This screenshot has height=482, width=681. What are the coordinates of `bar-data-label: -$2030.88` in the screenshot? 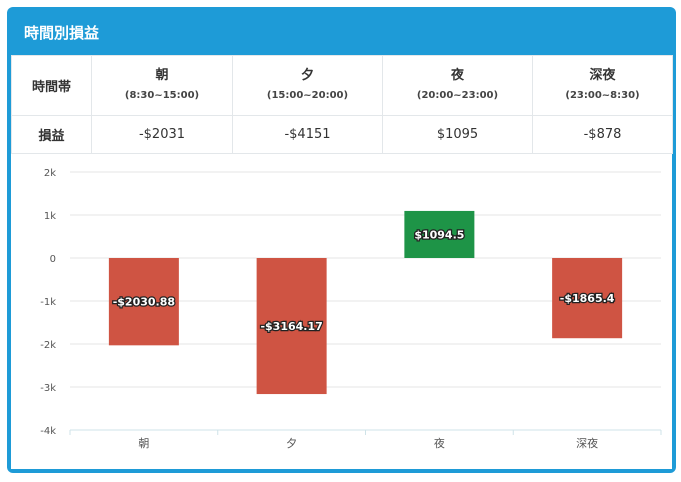 It's located at (144, 302).